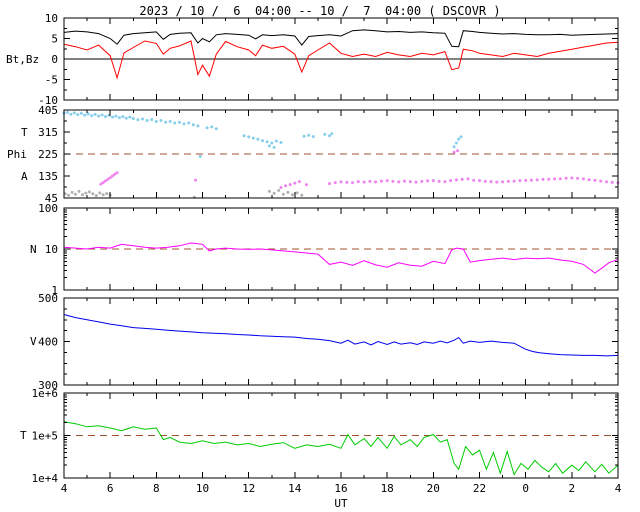 This screenshot has height=512, width=640. I want to click on series-Bt, so click(341, 38).